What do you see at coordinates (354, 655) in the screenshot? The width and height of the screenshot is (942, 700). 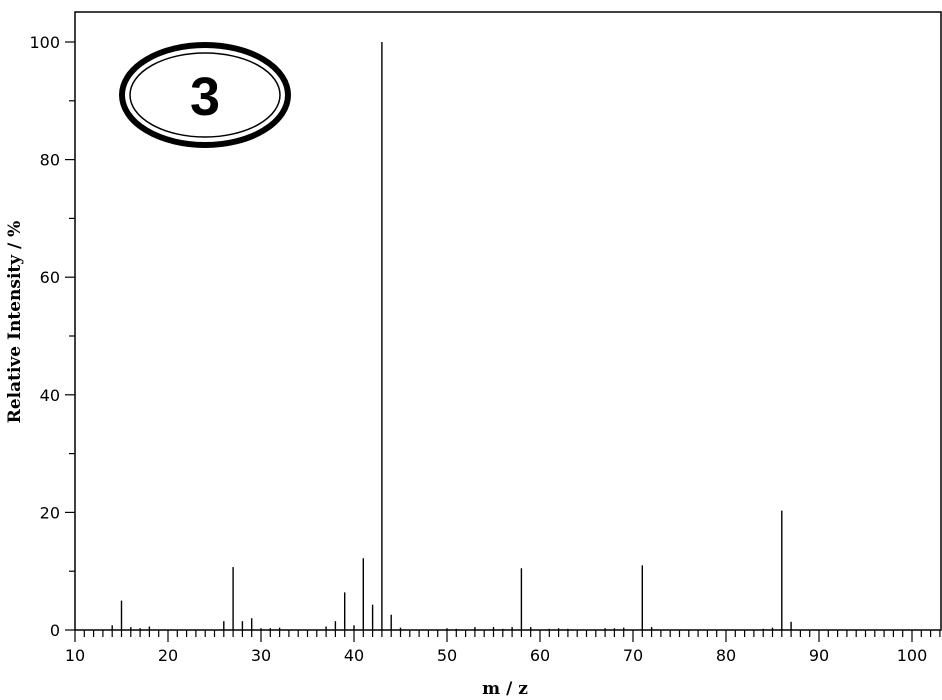 I see `x-tick-label: 40` at bounding box center [354, 655].